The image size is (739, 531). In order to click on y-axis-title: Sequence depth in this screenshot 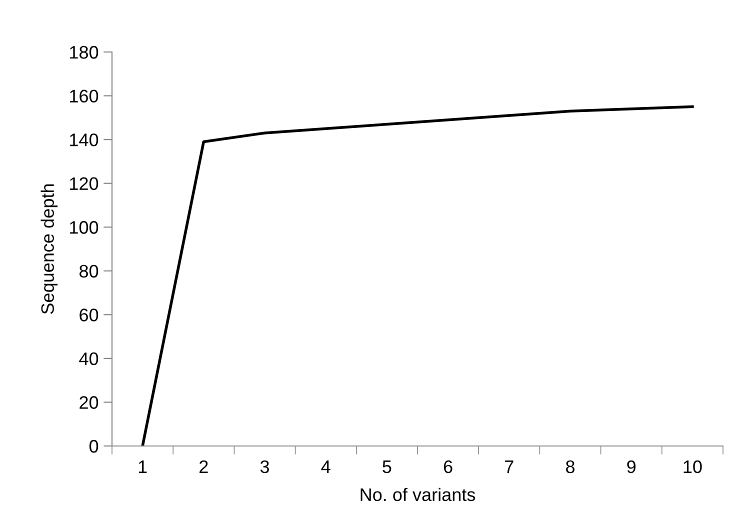, I will do `click(49, 249)`.